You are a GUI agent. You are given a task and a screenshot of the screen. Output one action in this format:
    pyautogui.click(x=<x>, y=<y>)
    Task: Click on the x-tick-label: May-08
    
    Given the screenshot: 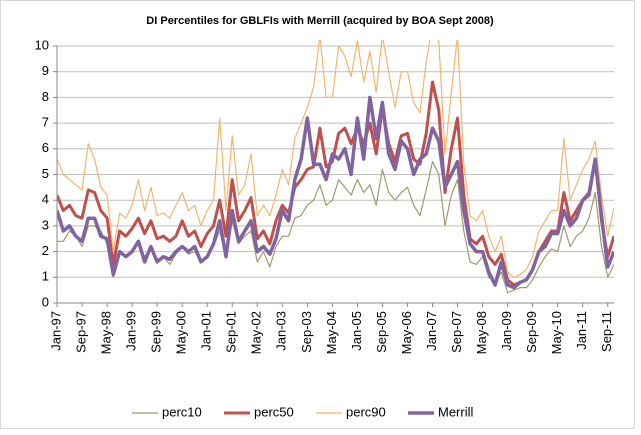 What is the action you would take?
    pyautogui.click(x=481, y=332)
    